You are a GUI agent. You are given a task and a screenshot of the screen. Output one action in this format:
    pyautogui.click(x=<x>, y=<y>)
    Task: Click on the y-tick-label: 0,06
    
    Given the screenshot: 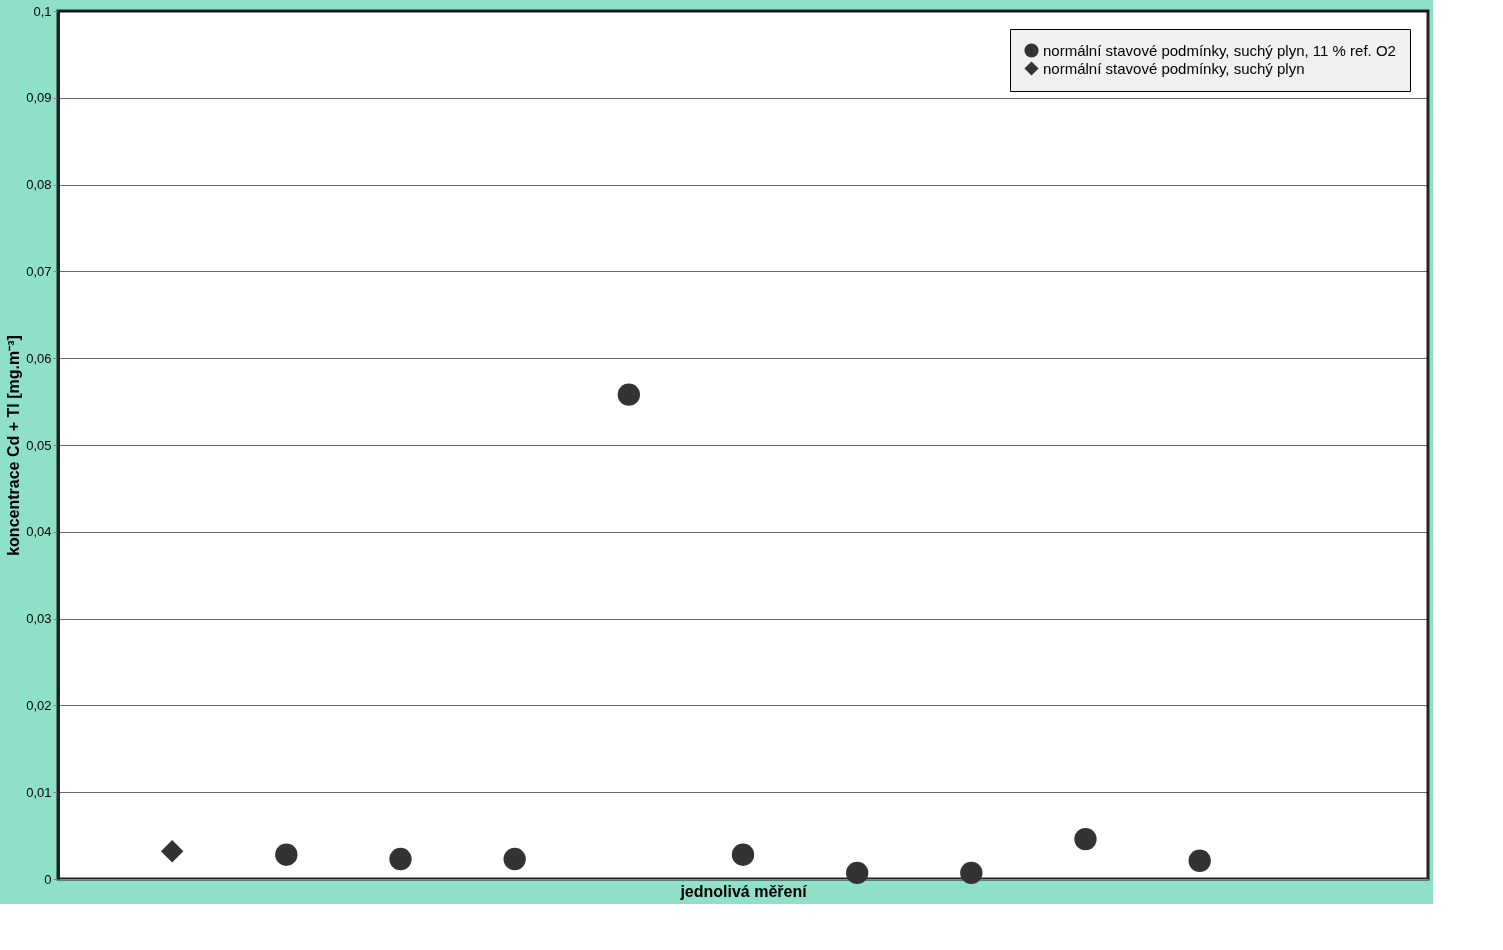 What is the action you would take?
    pyautogui.click(x=39, y=358)
    